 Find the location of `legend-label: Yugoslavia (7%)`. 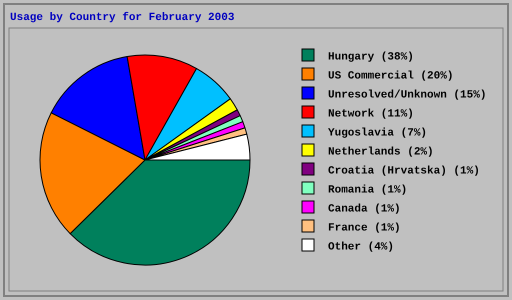

legend-label: Yugoslavia (7%) is located at coordinates (378, 133).